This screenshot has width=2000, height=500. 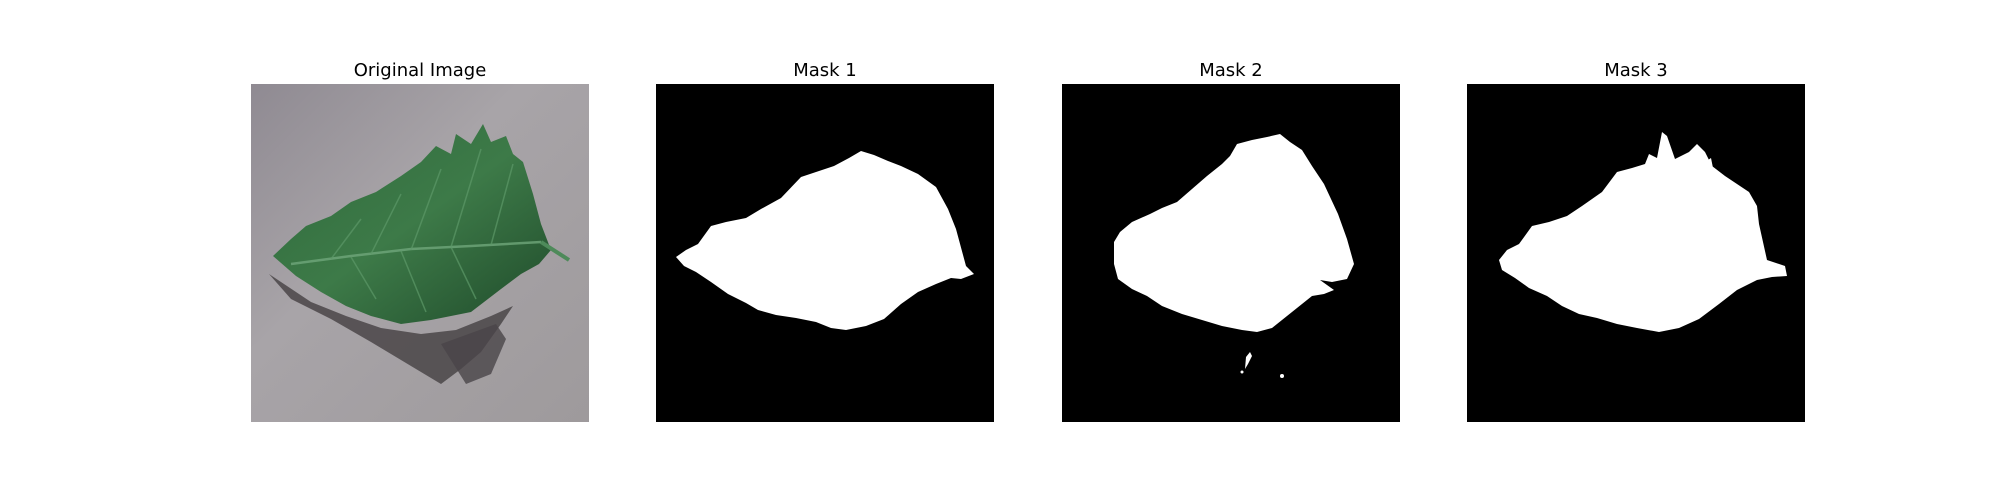 I want to click on panel-mask-3: Mask 3, so click(x=1636, y=240).